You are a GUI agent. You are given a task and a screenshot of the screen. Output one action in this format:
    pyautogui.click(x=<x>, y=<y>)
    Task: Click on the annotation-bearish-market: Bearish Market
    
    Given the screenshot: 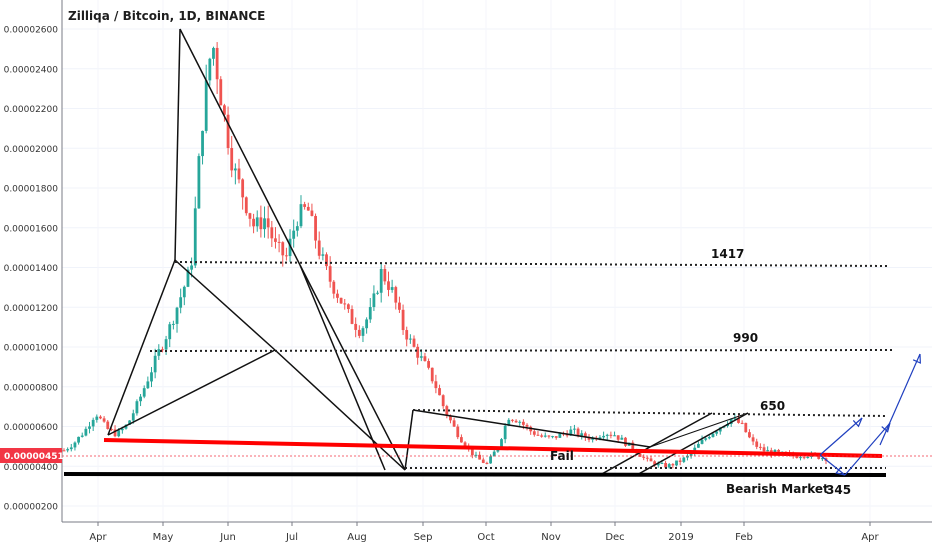 What is the action you would take?
    pyautogui.click(x=777, y=489)
    